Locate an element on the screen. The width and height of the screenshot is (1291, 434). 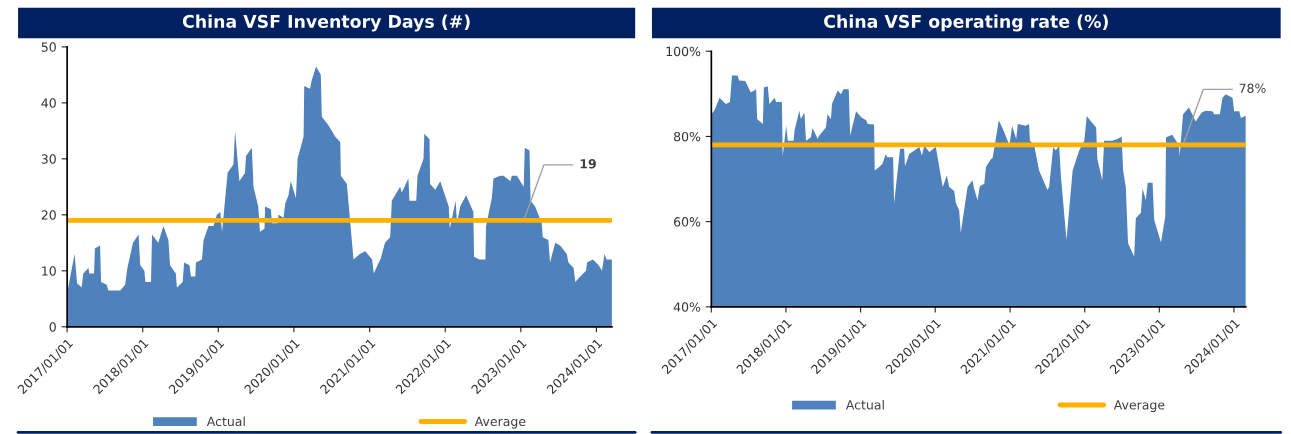
y-tick-label: 40 is located at coordinates (48, 103).